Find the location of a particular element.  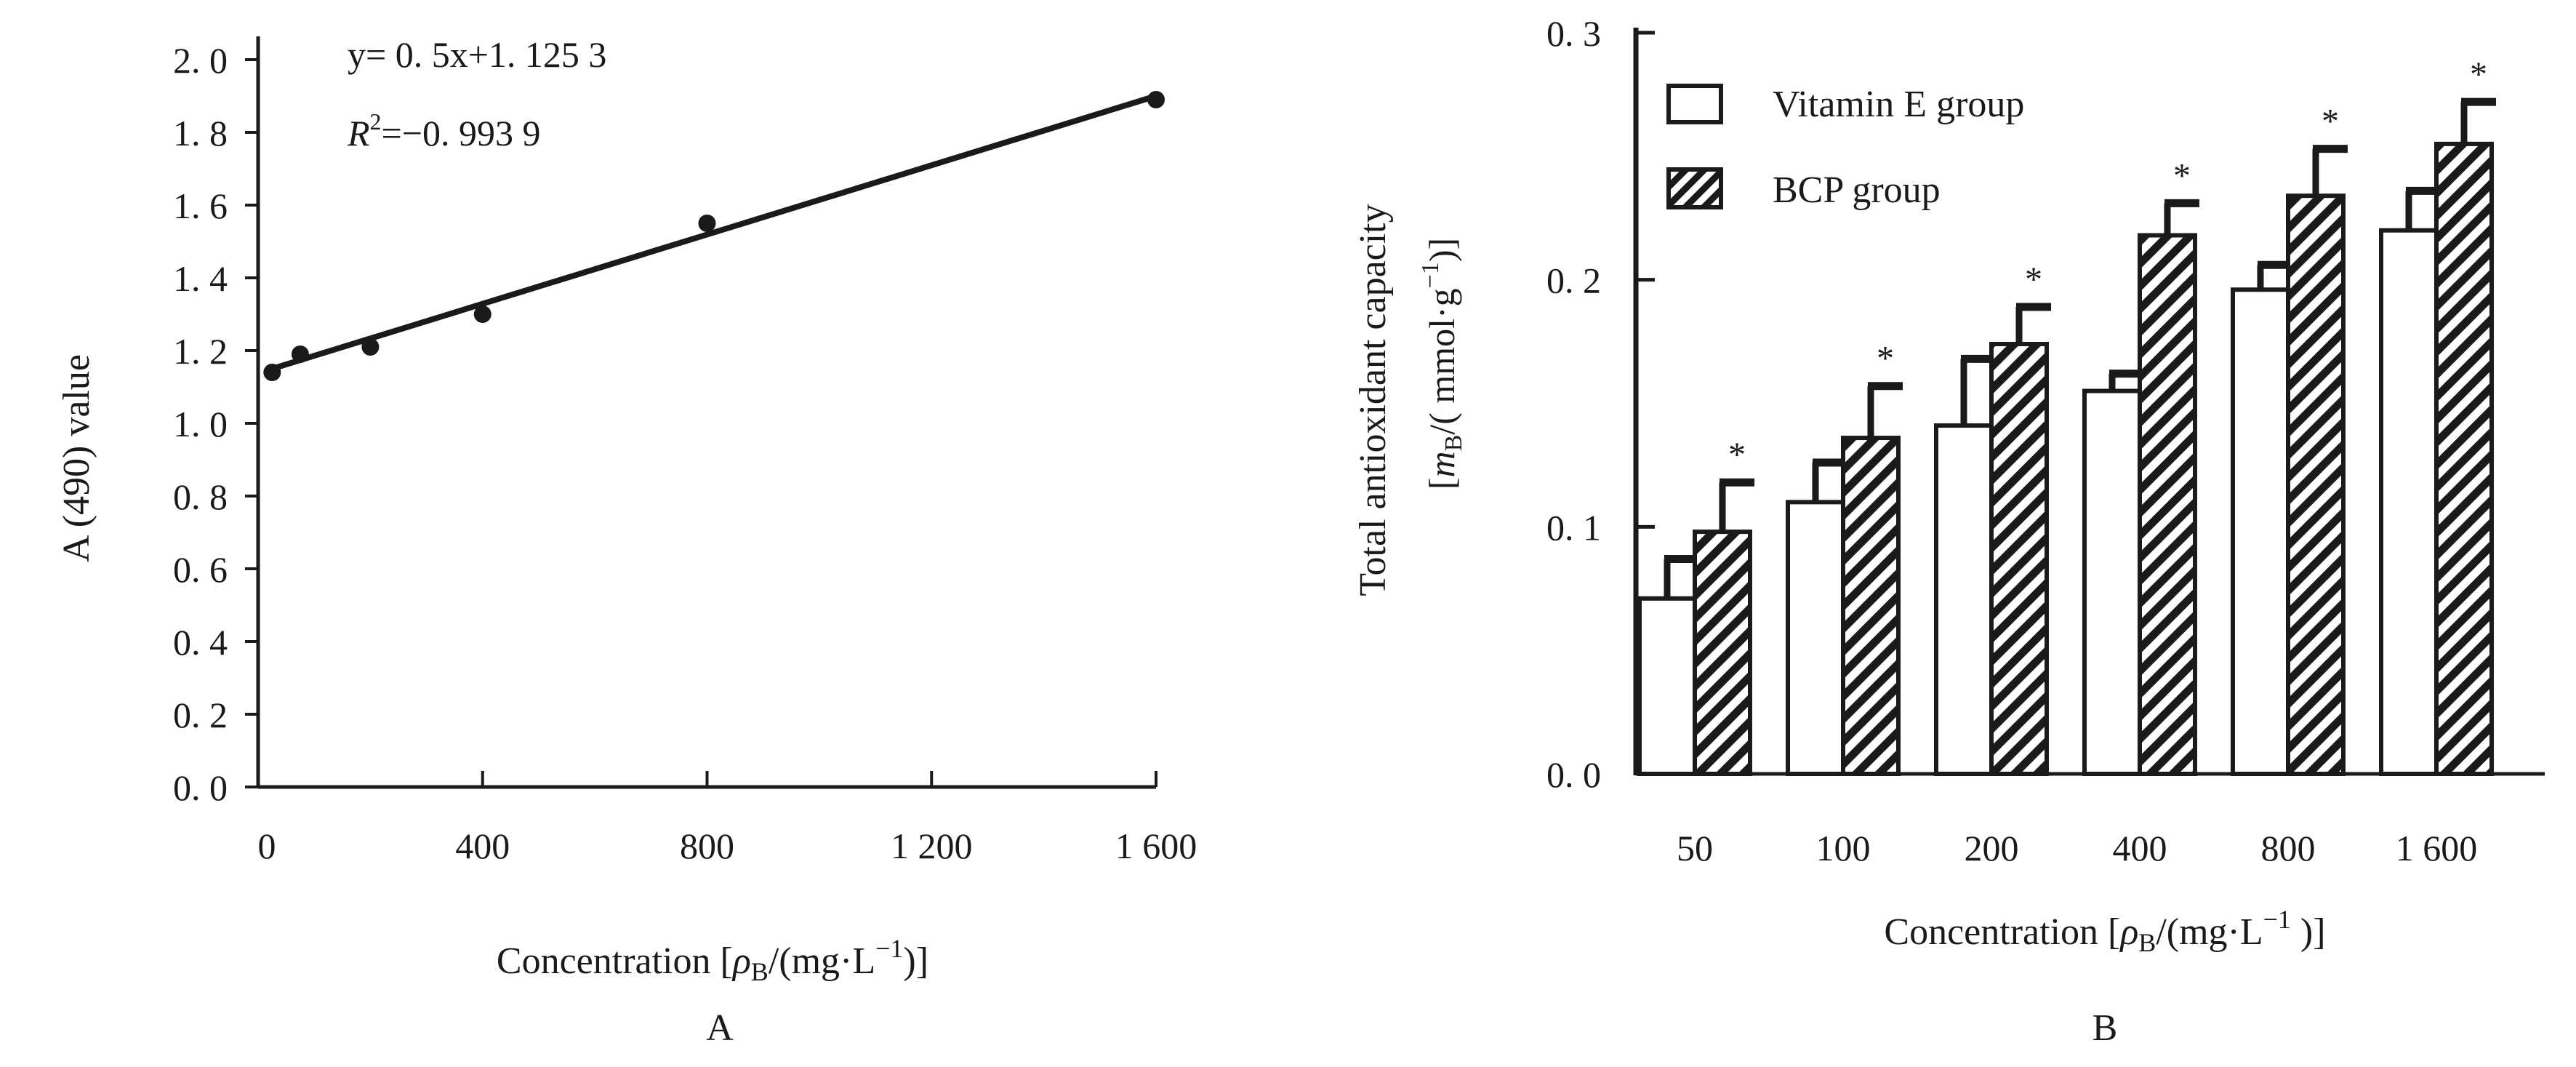

panel-a-y-tick-label: 0. 0 is located at coordinates (201, 787).